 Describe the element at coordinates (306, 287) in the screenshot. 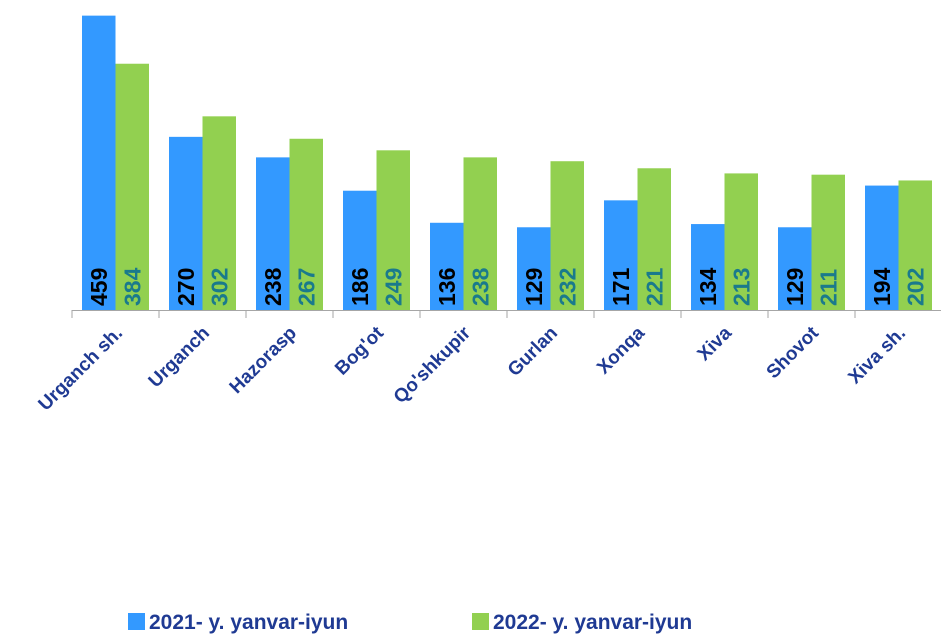

I see `data-label: 267` at that location.